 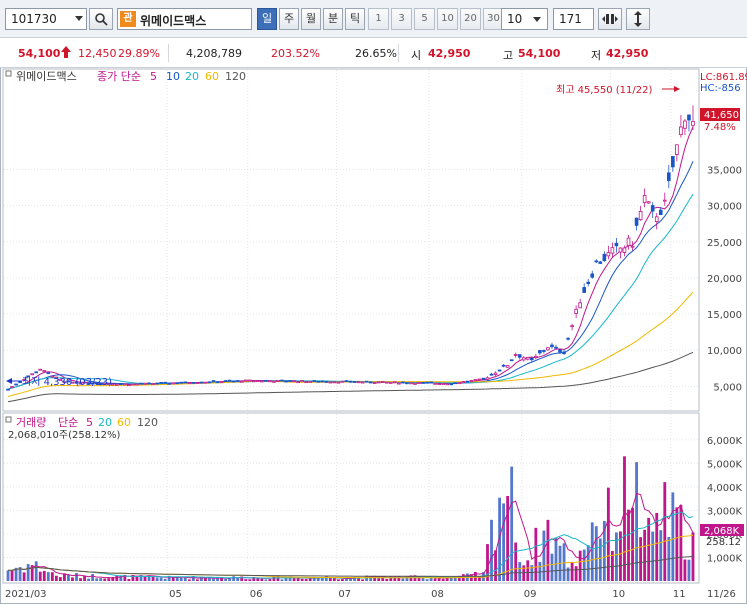 I want to click on period-tab-1: 주, so click(x=289, y=19).